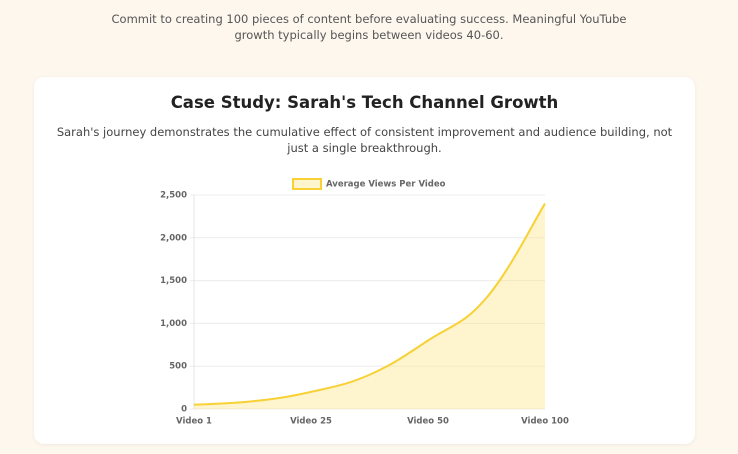 Image resolution: width=738 pixels, height=454 pixels. I want to click on x-tick-label: Video 1, so click(194, 422).